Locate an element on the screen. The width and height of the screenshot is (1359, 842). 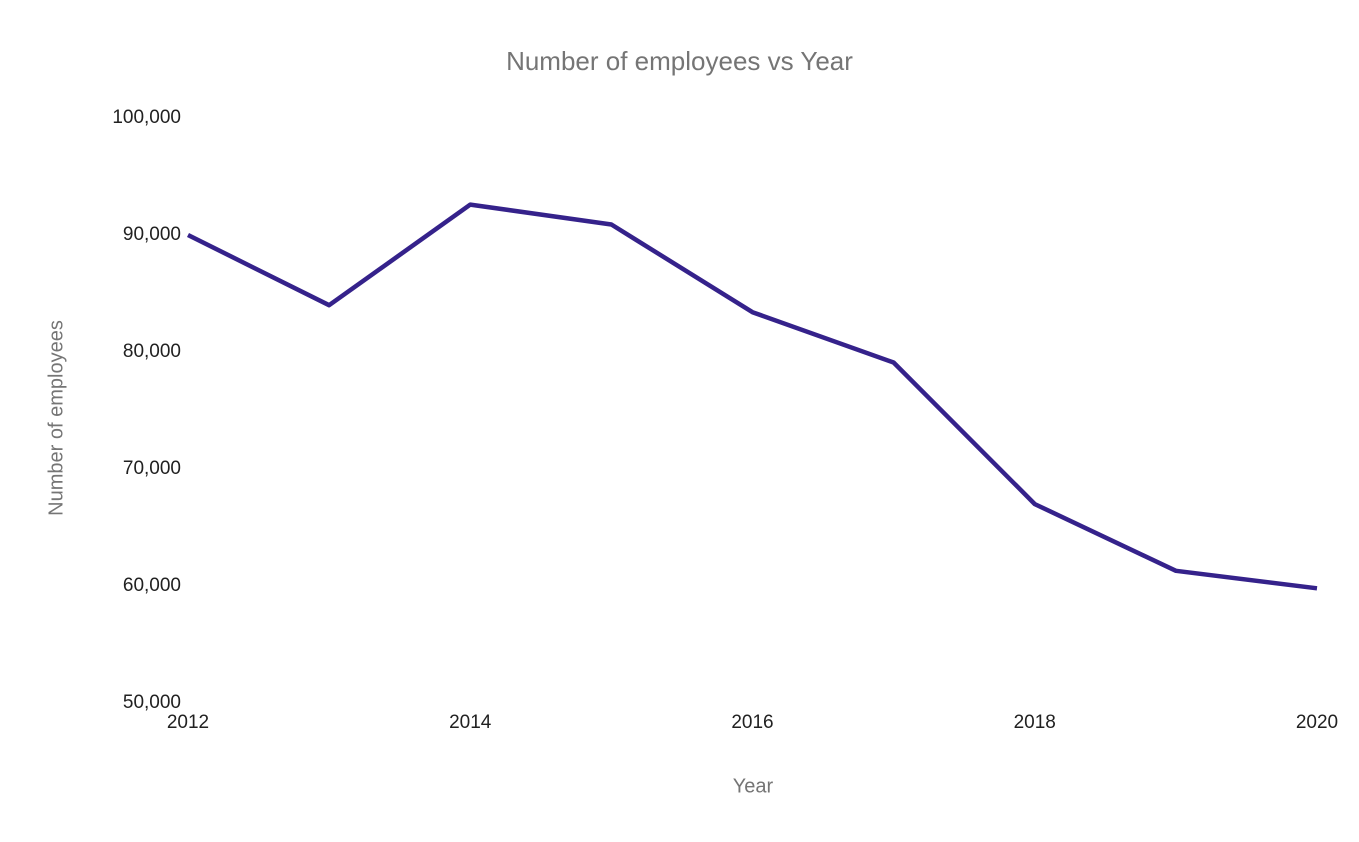
y-tick-label: 80,000 is located at coordinates (151, 351).